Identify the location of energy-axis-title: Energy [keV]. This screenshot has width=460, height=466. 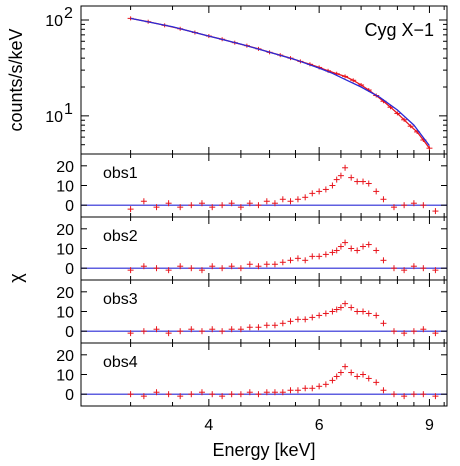
(263, 450).